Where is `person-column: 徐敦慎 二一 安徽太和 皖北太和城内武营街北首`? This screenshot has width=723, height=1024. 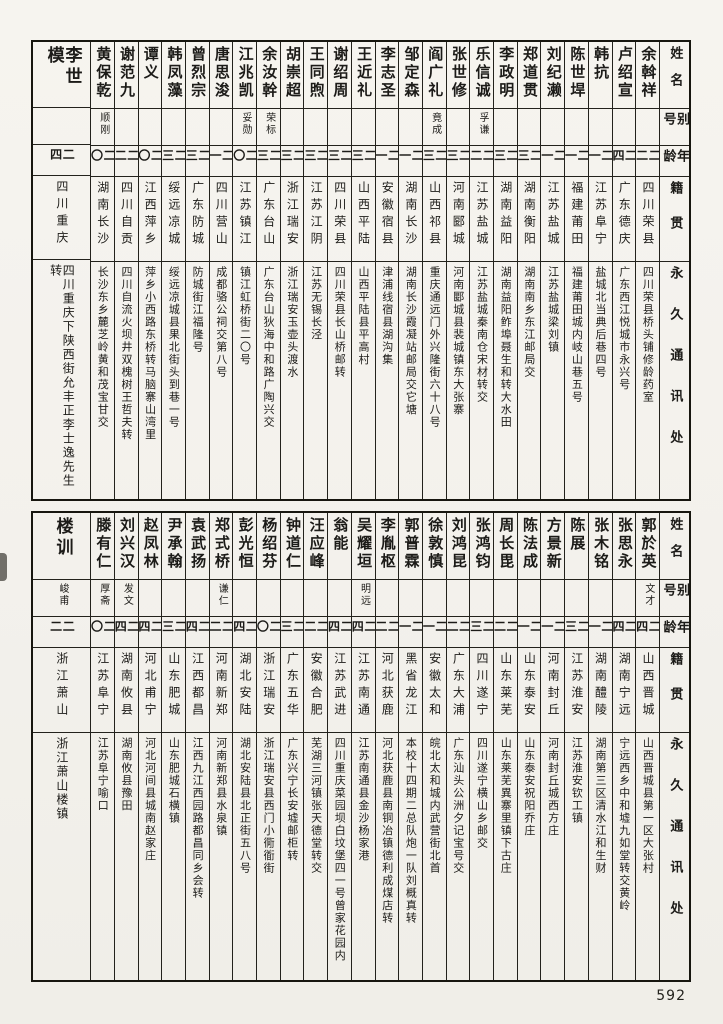
person-column: 徐敦慎 二一 安徽太和 皖北太和城内武营街北首 is located at coordinates (433, 746).